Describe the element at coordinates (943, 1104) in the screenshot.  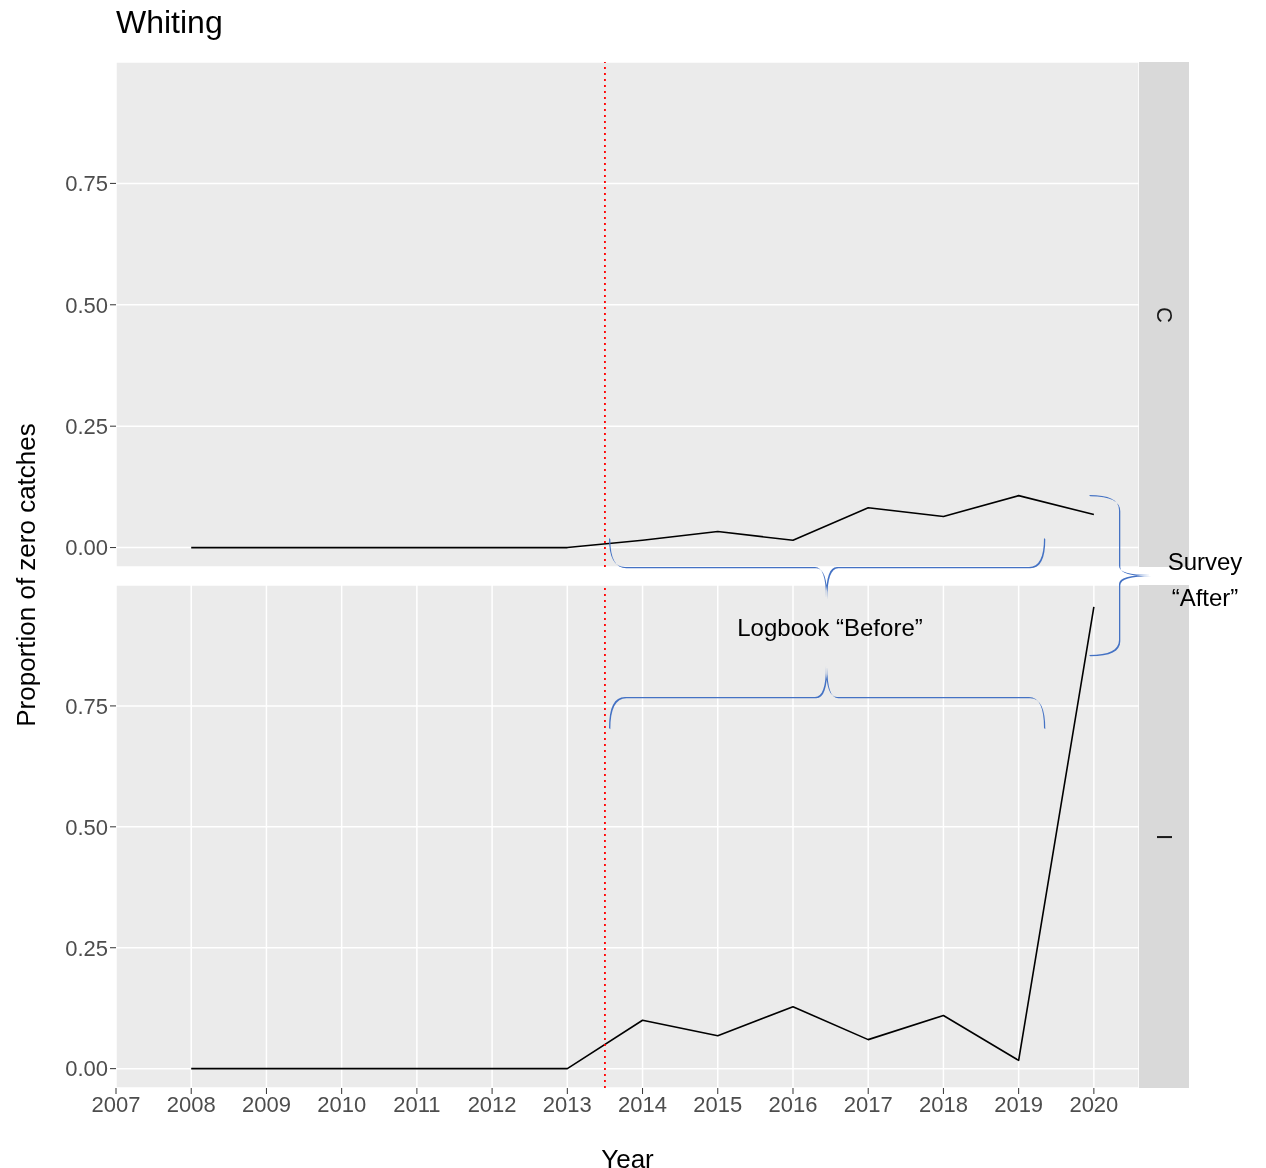
I see `x-tick-label: 2018` at that location.